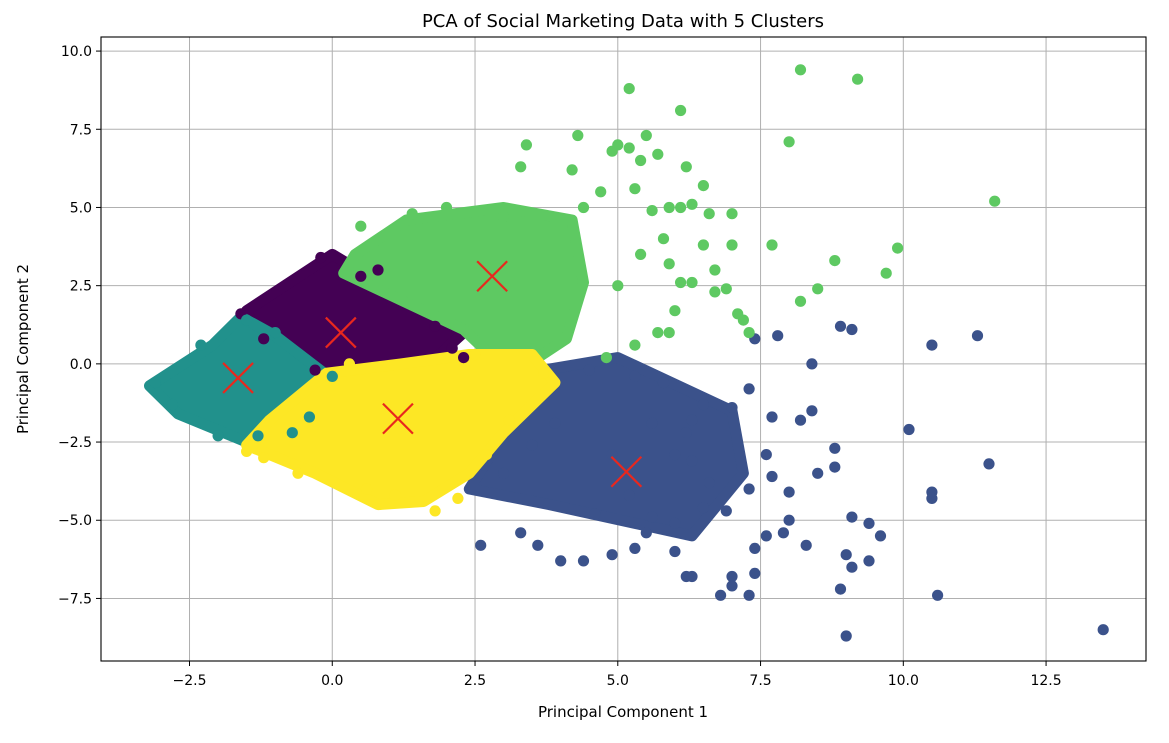 The image size is (1169, 743). I want to click on y-tick-label: 10.0, so click(76, 52).